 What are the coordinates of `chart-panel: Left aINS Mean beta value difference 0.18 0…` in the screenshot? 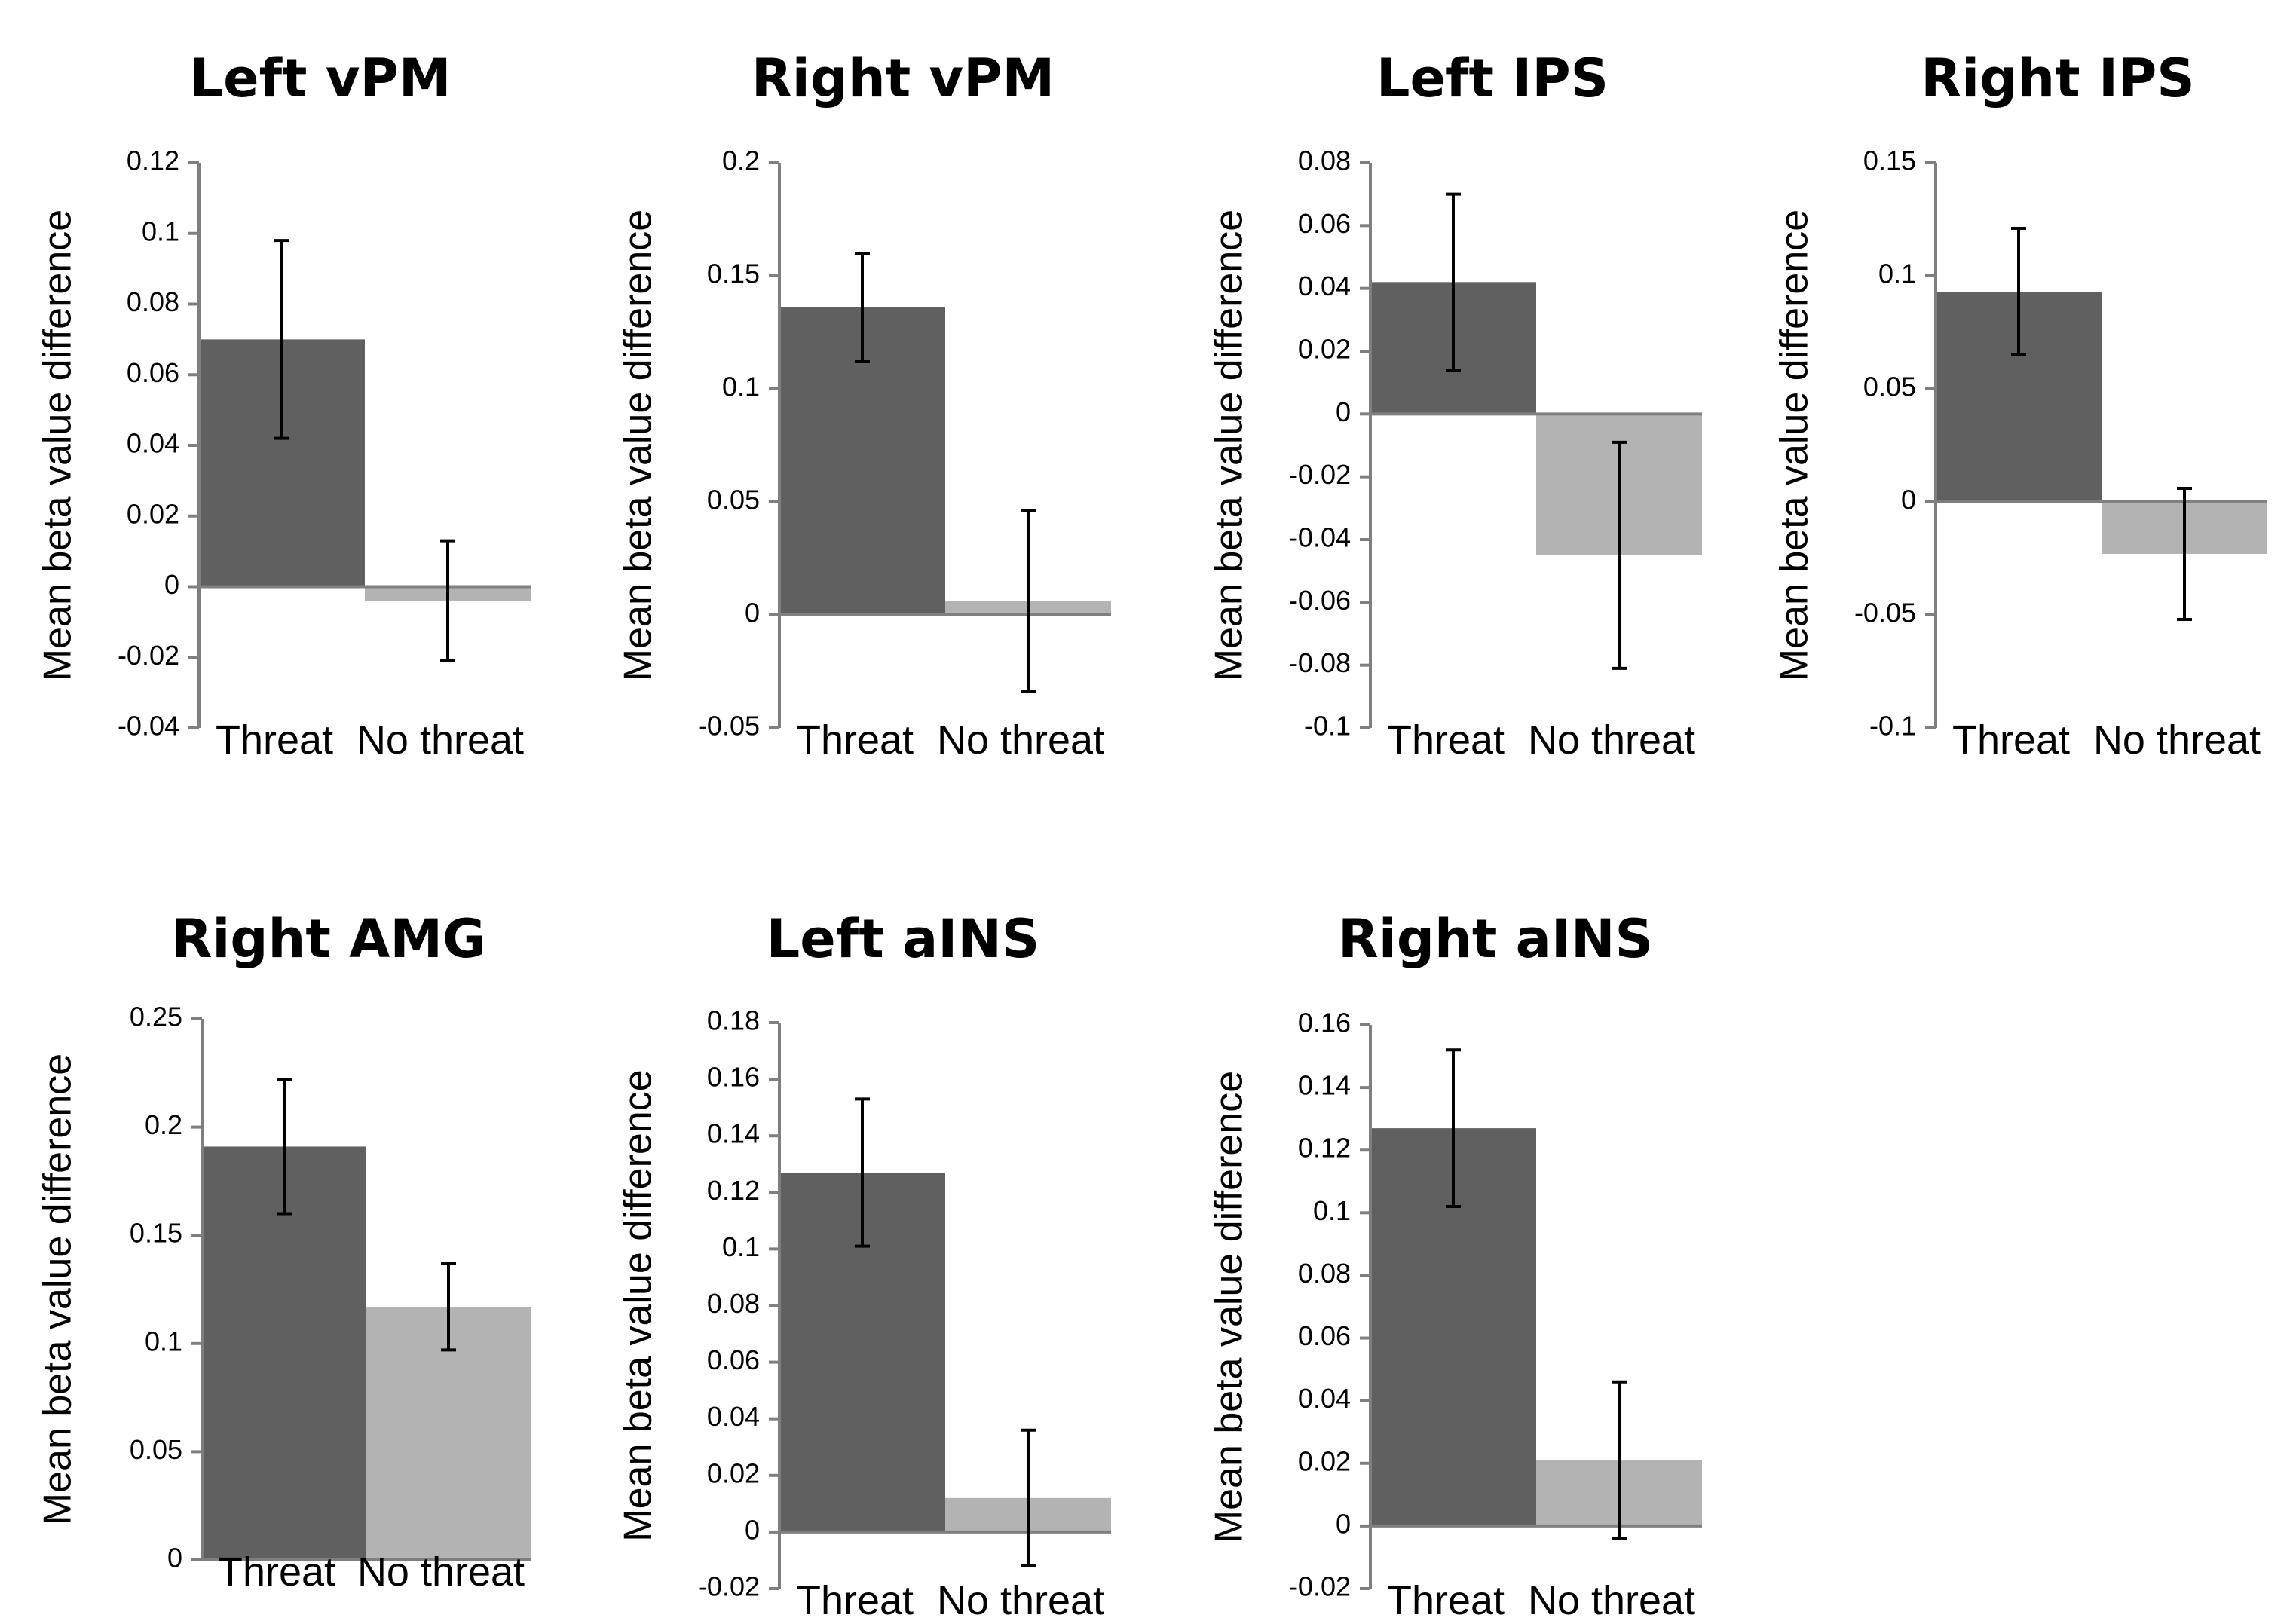 It's located at (864, 1265).